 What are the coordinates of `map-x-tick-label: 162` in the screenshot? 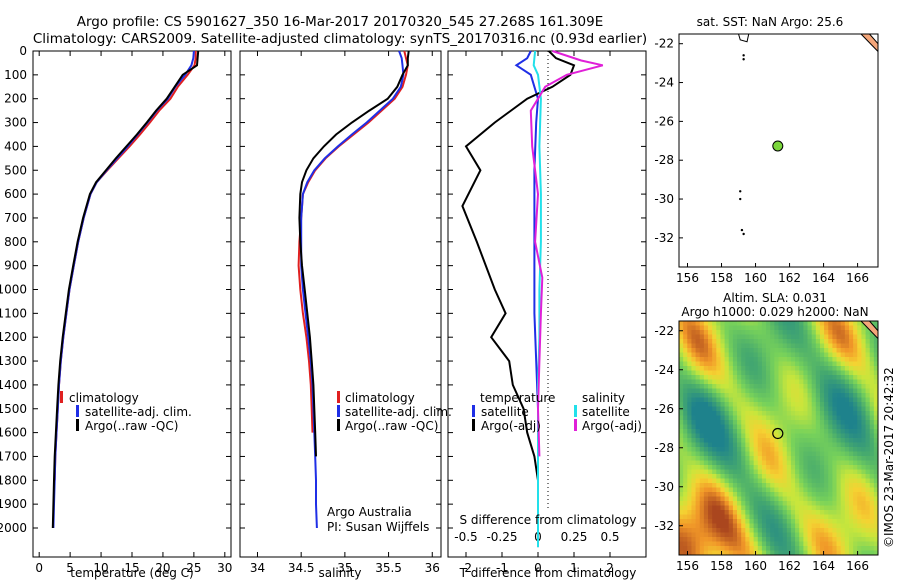 It's located at (789, 278).